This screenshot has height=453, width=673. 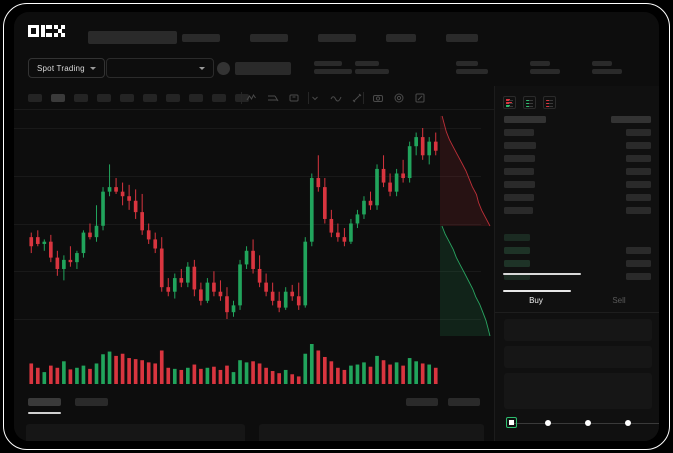 What do you see at coordinates (631, 119) in the screenshot?
I see `orderbook-header-total` at bounding box center [631, 119].